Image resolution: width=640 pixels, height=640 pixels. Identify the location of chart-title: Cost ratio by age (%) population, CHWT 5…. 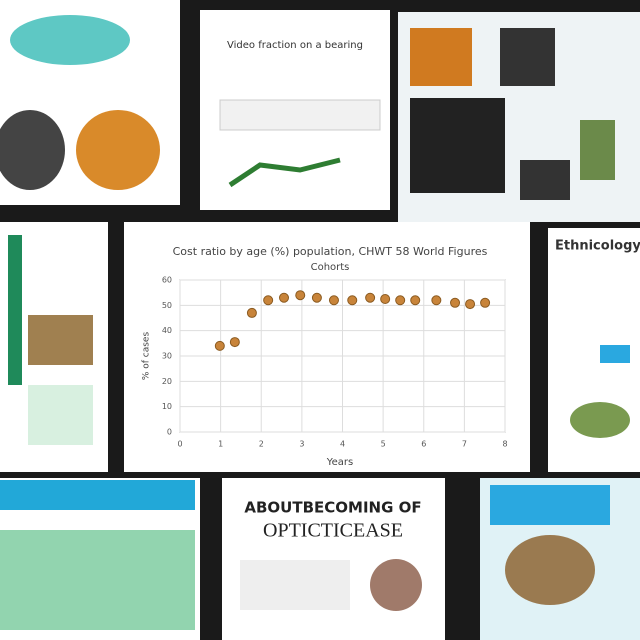
(330, 251).